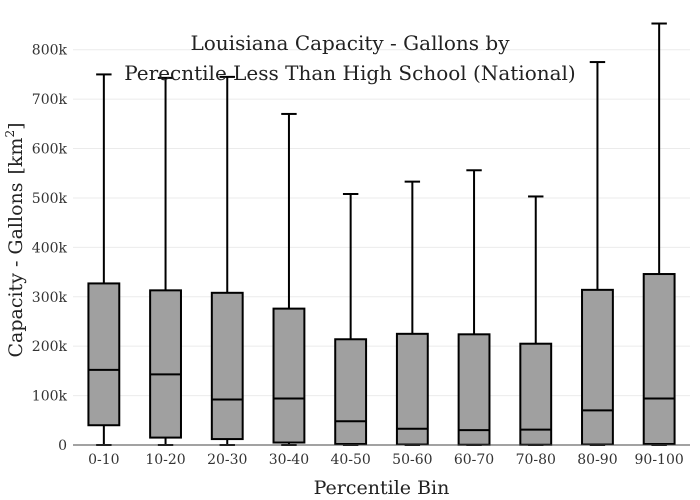 The height and width of the screenshot is (500, 700). Describe the element at coordinates (16, 156) in the screenshot. I see `y-axis-title-unit: [km` at that location.